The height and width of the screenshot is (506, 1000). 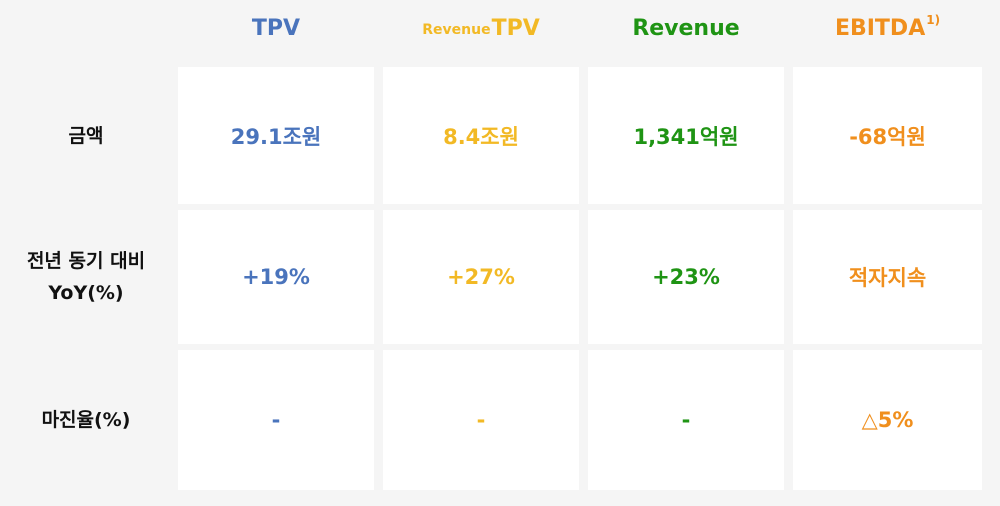 I want to click on cell-yoy-revenue-tpv-value: +27%, so click(x=481, y=277).